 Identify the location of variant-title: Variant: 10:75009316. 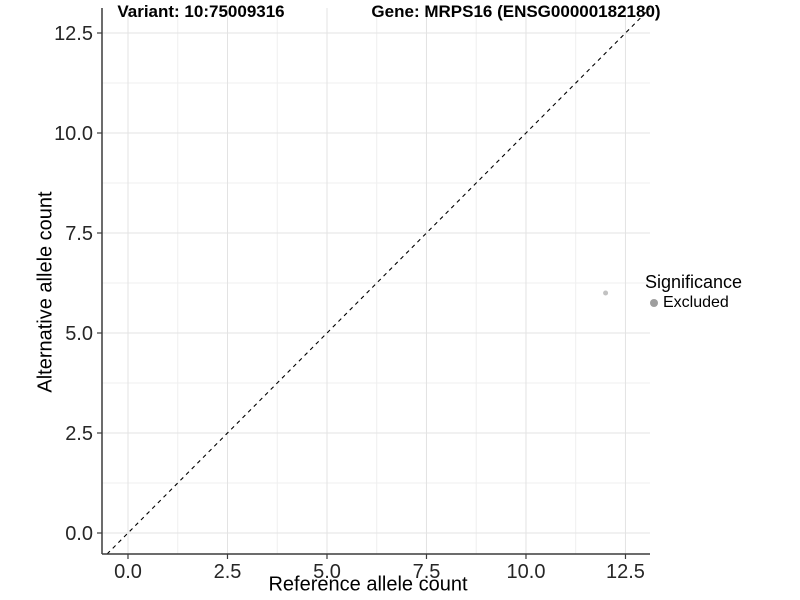
(201, 11).